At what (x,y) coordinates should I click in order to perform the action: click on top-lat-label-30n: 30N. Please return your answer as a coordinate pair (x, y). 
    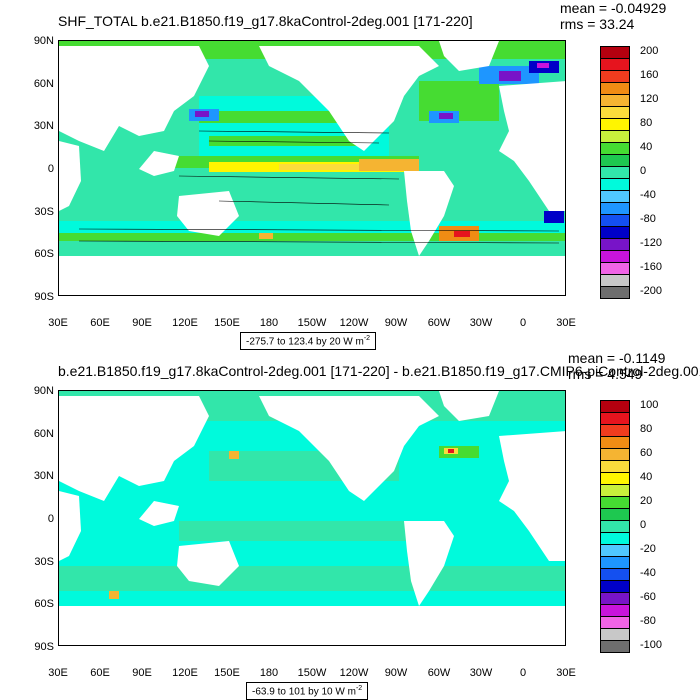
    Looking at the image, I should click on (43, 126).